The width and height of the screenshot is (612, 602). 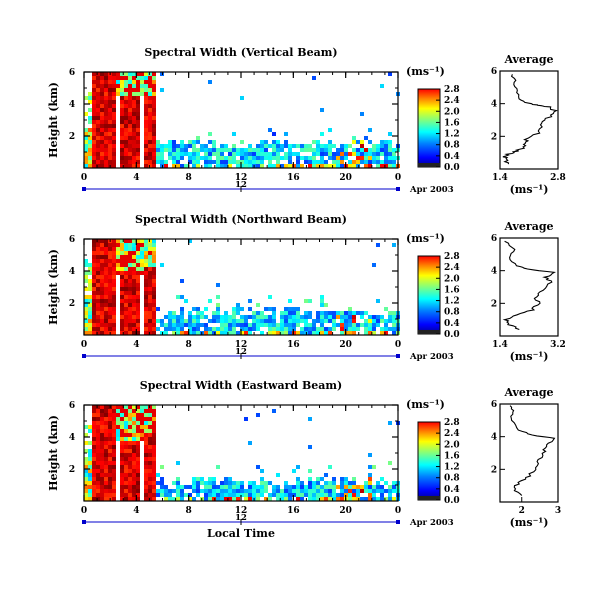 What do you see at coordinates (452, 302) in the screenshot?
I see `colorbar-tick-label: 1.2` at bounding box center [452, 302].